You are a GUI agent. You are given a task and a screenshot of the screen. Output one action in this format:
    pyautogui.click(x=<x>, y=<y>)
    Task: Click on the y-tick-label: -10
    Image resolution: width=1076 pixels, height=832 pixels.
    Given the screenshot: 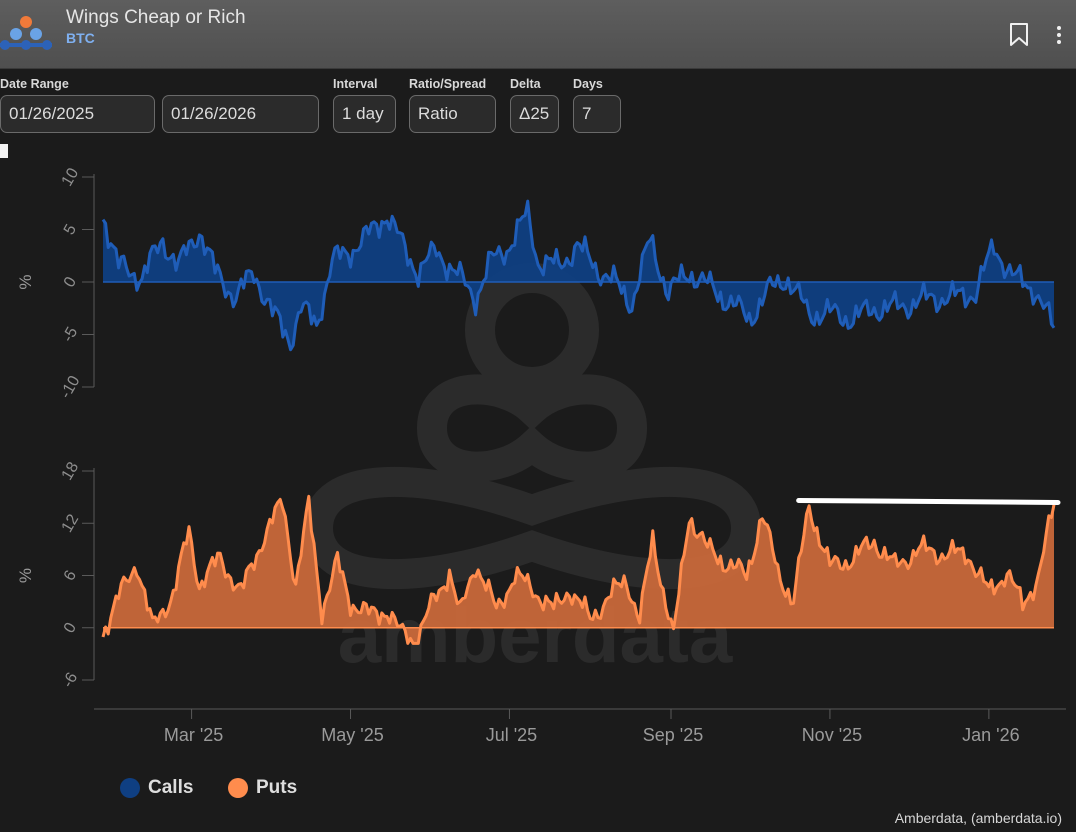 What is the action you would take?
    pyautogui.click(x=70, y=387)
    